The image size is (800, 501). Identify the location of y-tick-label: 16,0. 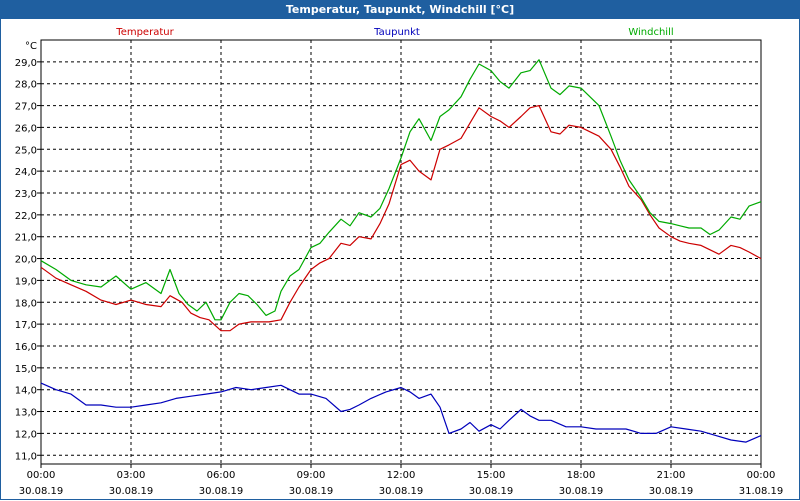
(26, 347).